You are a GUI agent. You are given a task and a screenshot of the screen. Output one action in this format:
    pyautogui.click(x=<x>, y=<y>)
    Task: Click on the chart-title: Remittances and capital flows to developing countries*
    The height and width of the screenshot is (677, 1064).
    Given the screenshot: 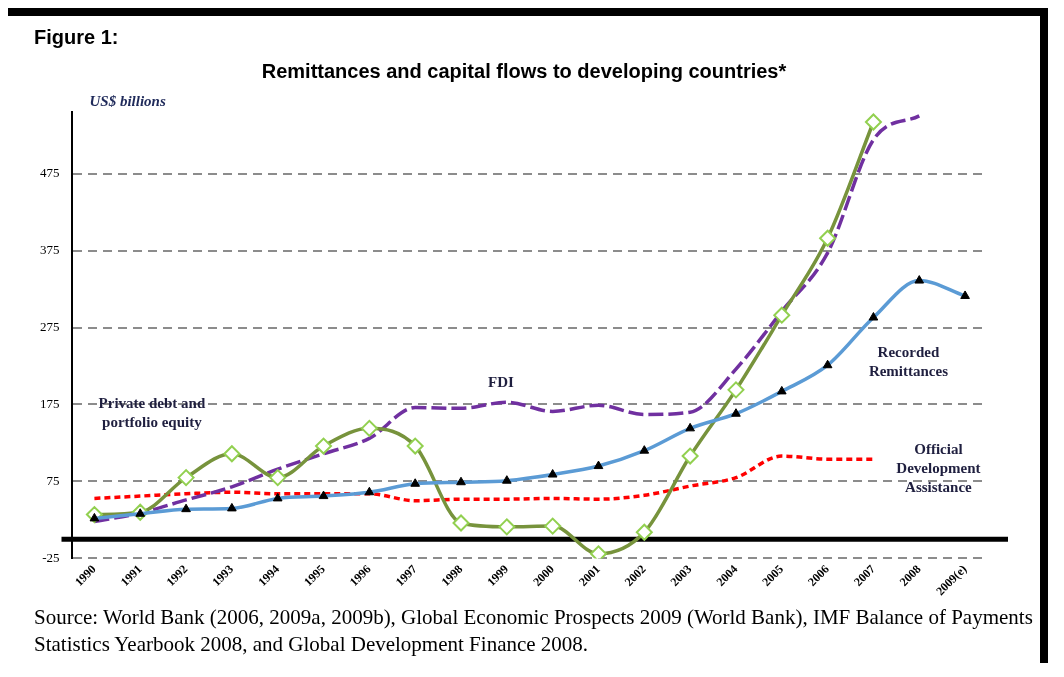 What is the action you would take?
    pyautogui.click(x=524, y=71)
    